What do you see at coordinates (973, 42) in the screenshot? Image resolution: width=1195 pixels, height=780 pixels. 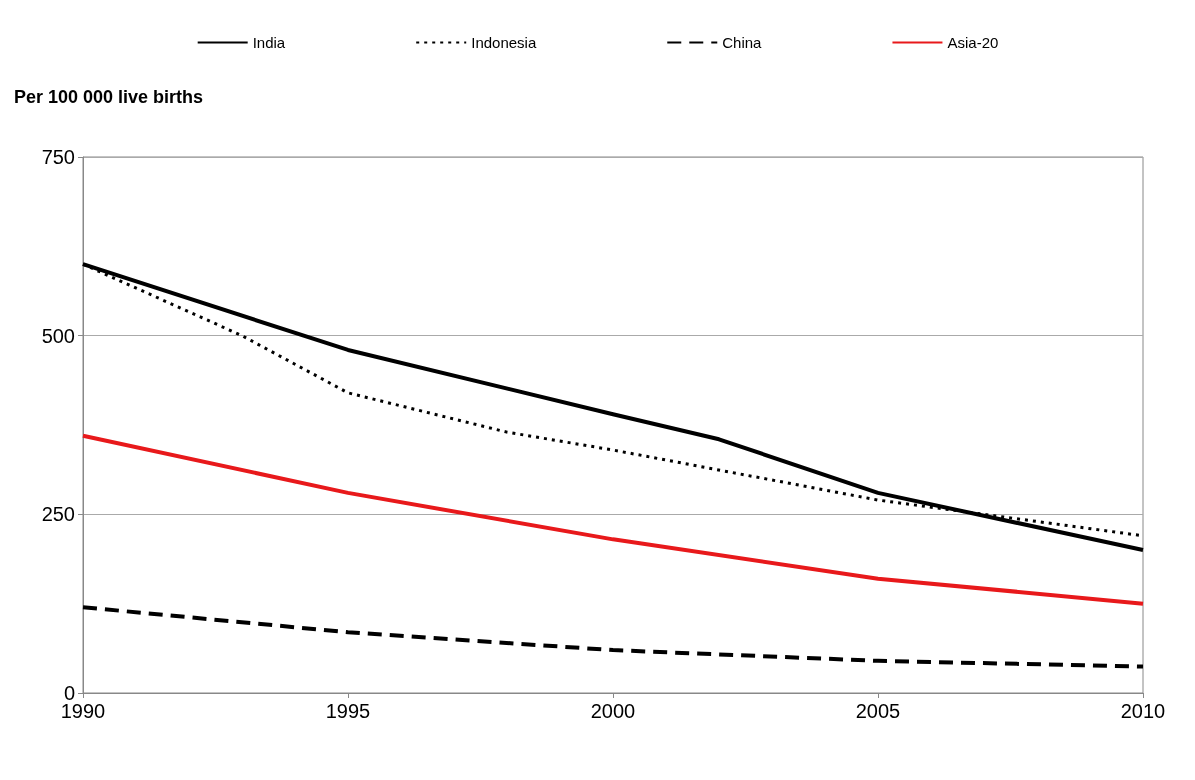 I see `legend-label: Asia-20` at bounding box center [973, 42].